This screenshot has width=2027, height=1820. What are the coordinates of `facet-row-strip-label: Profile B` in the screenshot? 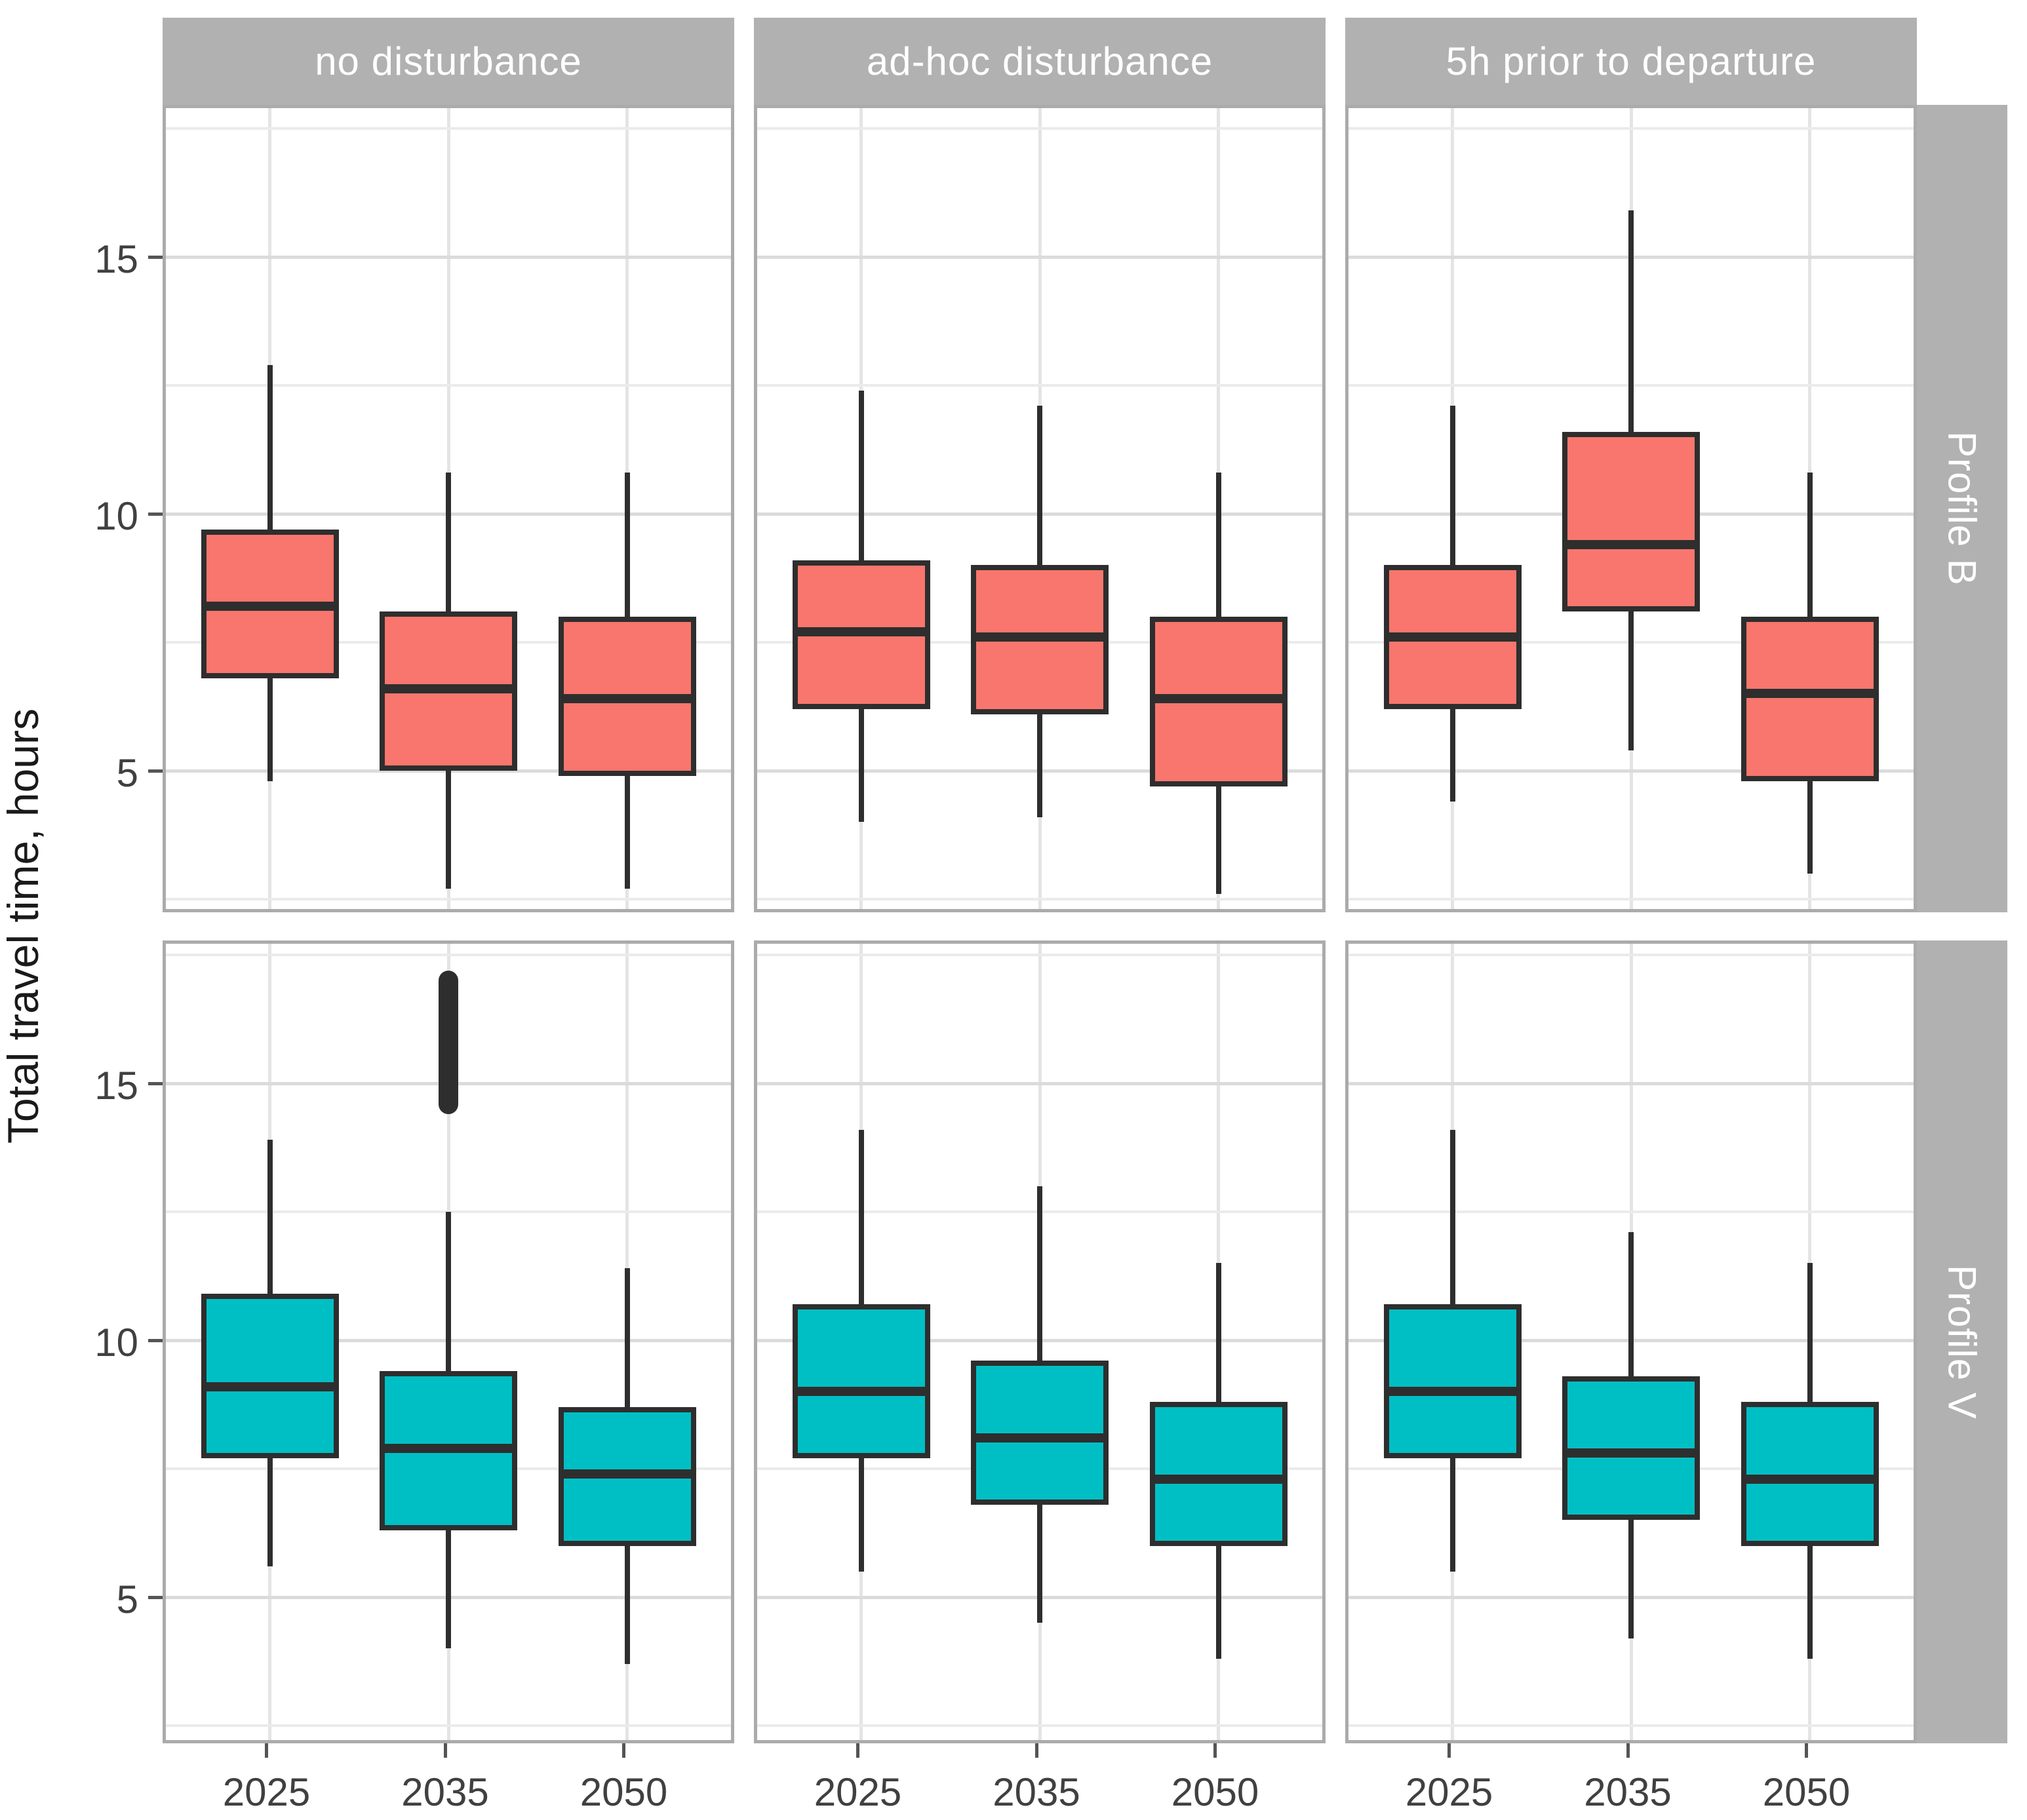 It's located at (1962, 508).